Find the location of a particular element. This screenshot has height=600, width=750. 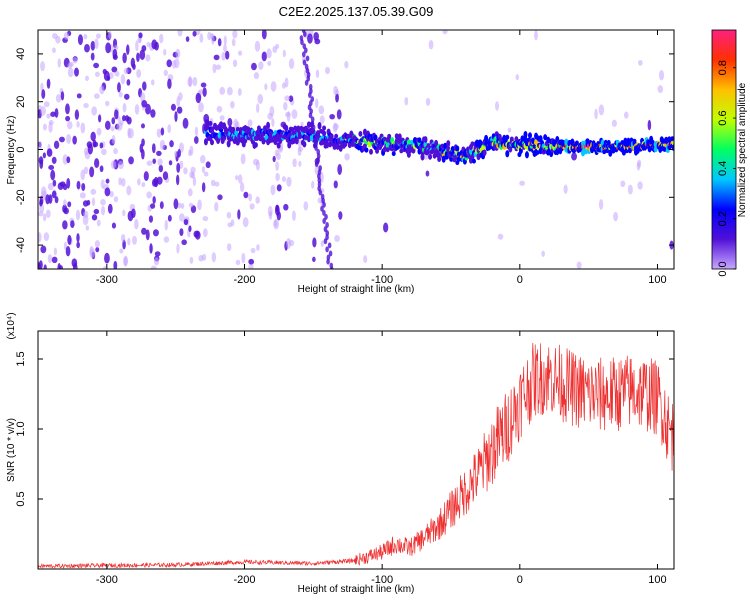

colorbar-label: Normalized spectral amplitude is located at coordinates (742, 149).